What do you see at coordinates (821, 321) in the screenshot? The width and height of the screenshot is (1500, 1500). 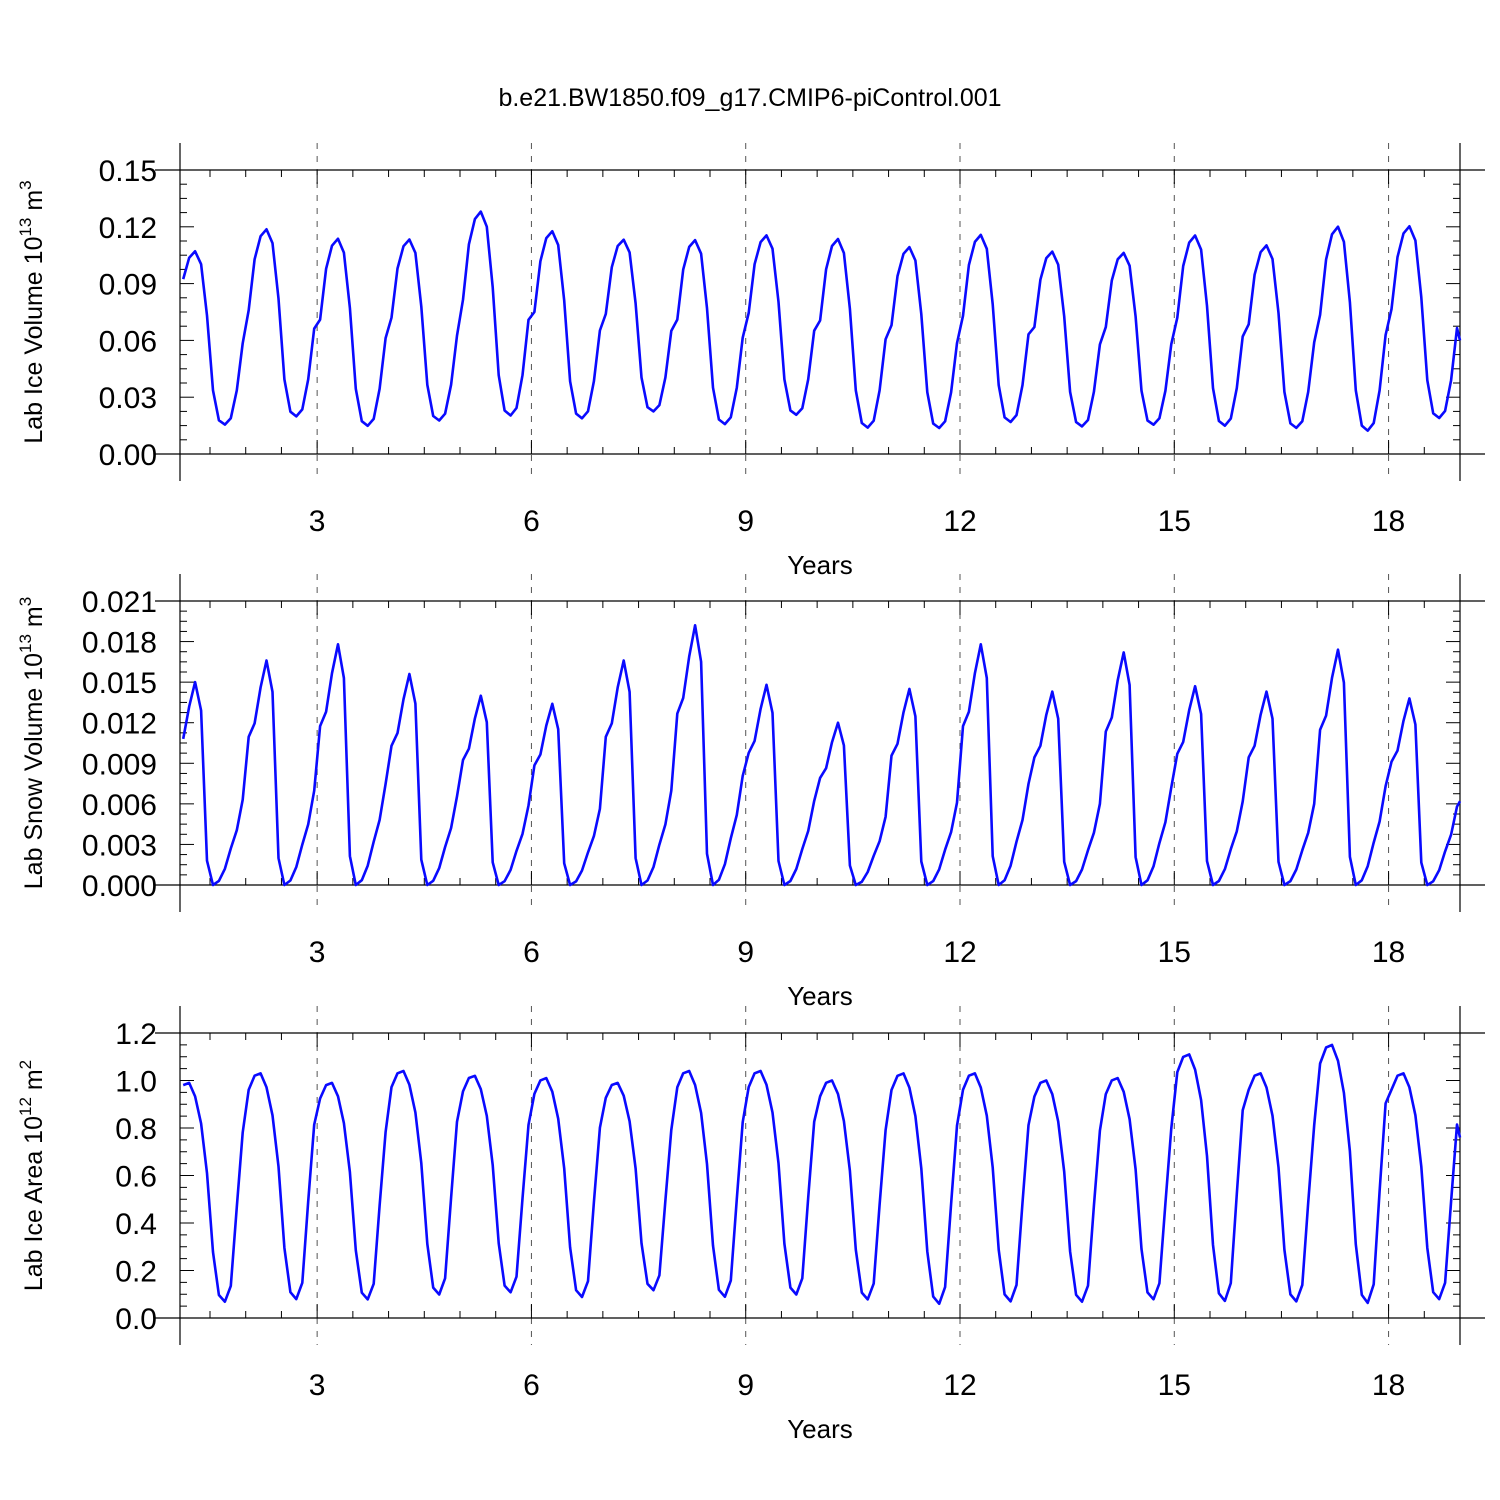 I see `series-line-ice-volume` at bounding box center [821, 321].